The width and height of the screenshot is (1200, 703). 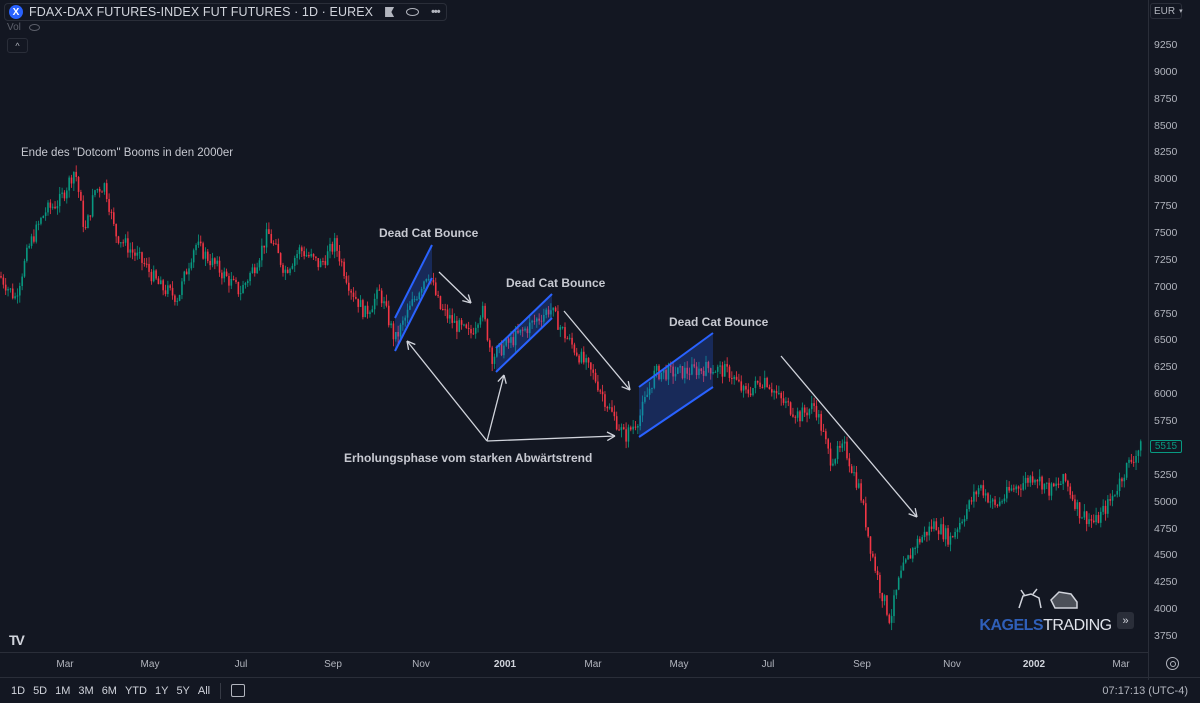 What do you see at coordinates (161, 690) in the screenshot?
I see `range-button-1y: 1Y` at bounding box center [161, 690].